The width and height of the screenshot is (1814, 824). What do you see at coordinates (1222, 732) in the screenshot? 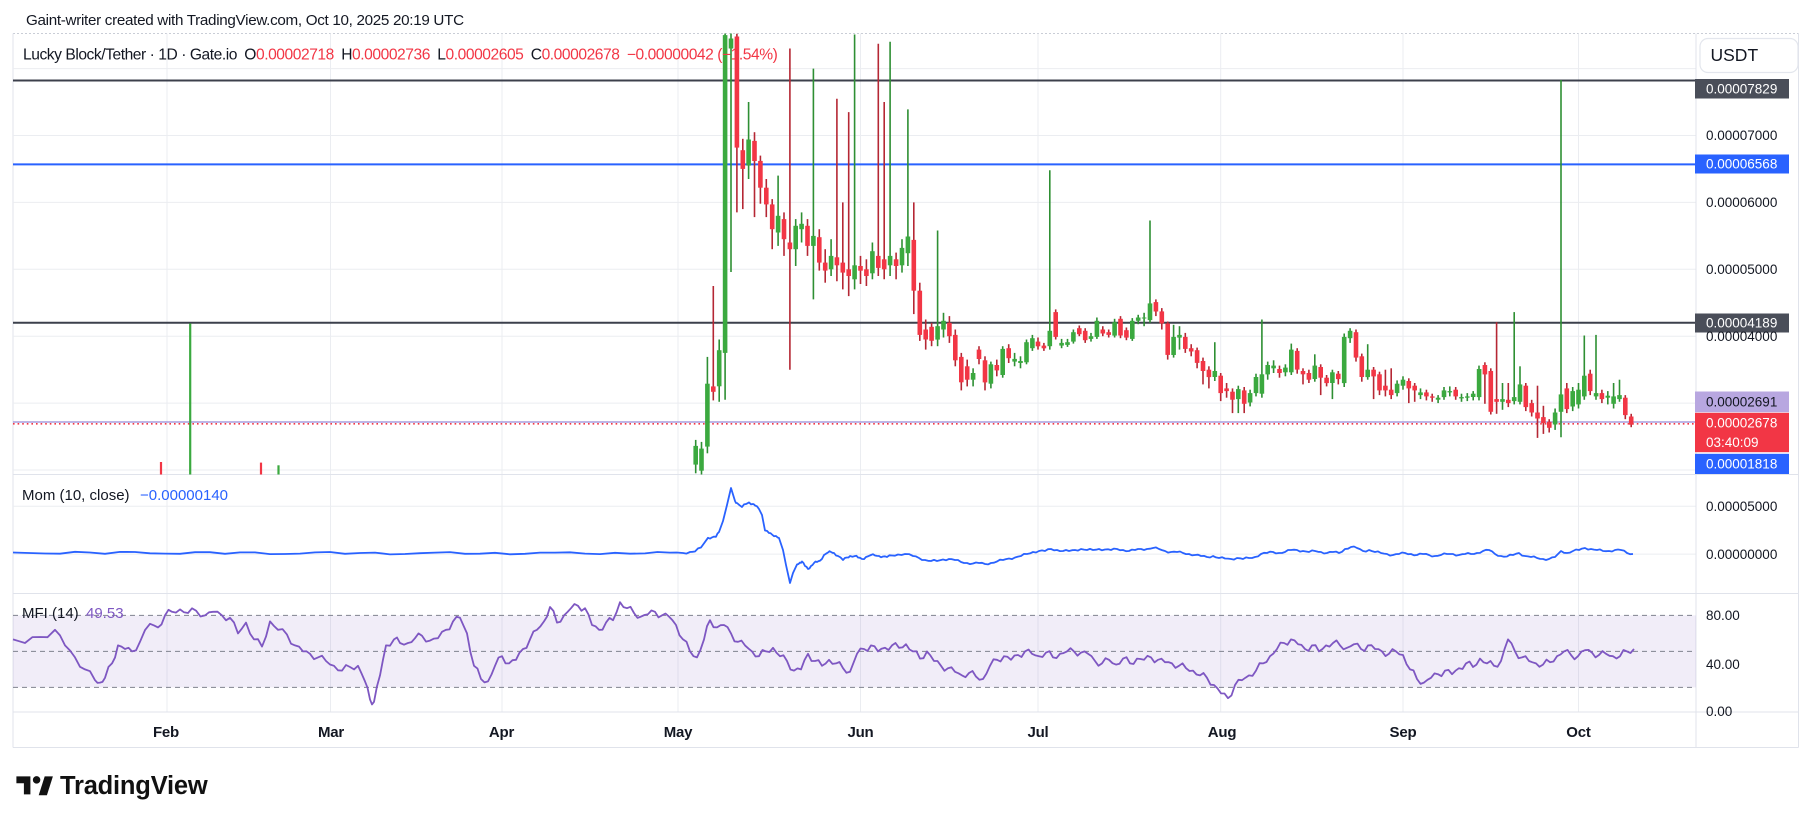
I see `svg-text: Aug` at bounding box center [1222, 732].